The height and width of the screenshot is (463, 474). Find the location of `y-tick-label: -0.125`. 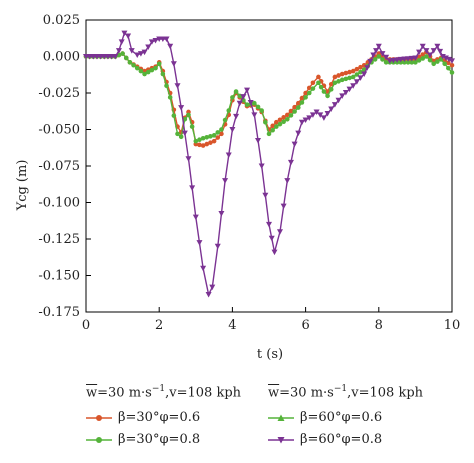

y-tick-label: -0.125 is located at coordinates (59, 239).